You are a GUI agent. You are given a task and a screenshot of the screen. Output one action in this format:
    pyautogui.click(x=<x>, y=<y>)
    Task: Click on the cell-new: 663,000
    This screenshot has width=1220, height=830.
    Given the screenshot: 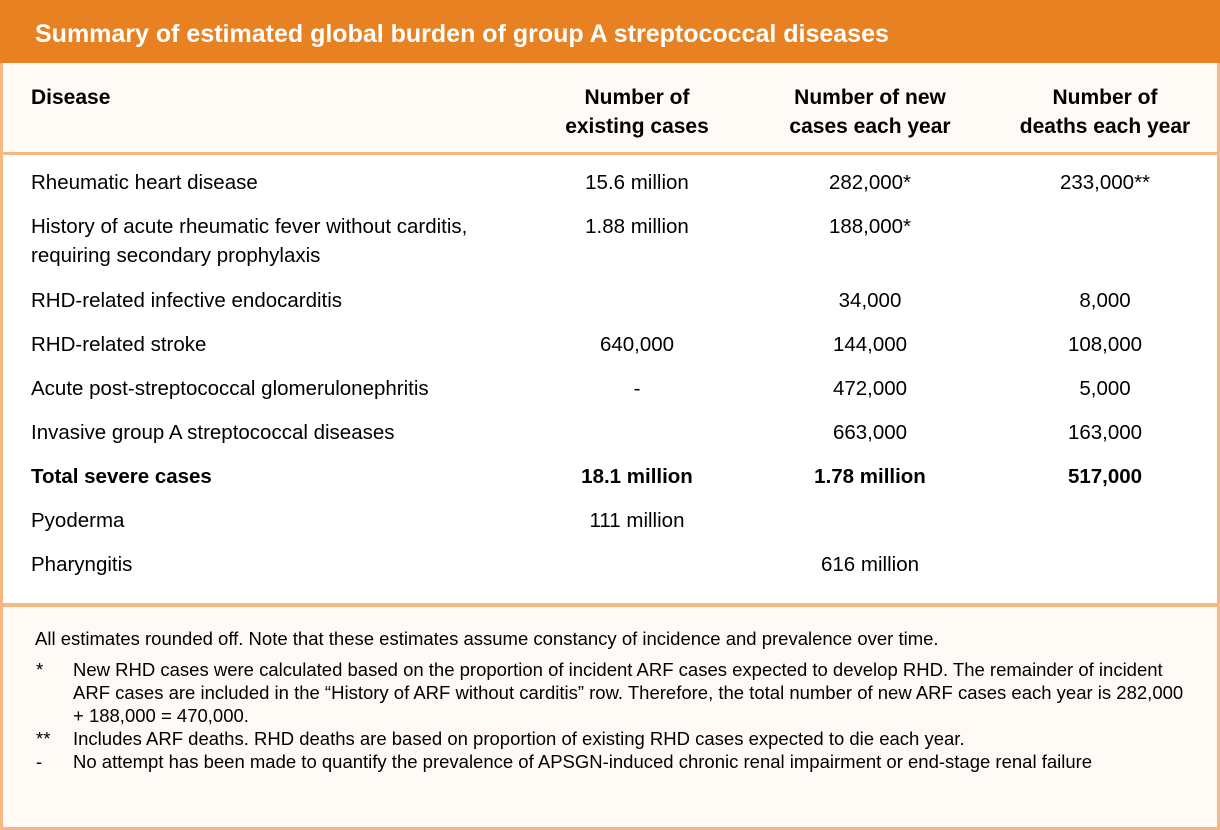 What is the action you would take?
    pyautogui.click(x=870, y=432)
    